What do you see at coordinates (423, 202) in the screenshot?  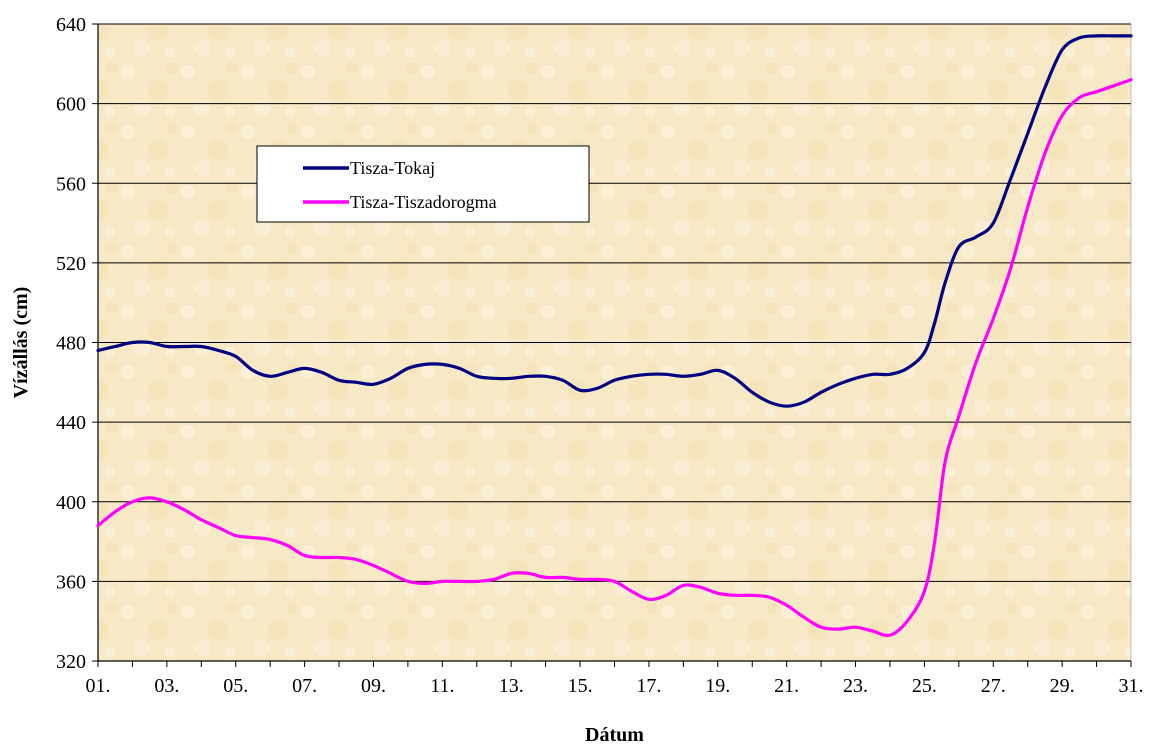 I see `legend-label-tisza-tiszadorogma: Tisza-Tiszadorogma` at bounding box center [423, 202].